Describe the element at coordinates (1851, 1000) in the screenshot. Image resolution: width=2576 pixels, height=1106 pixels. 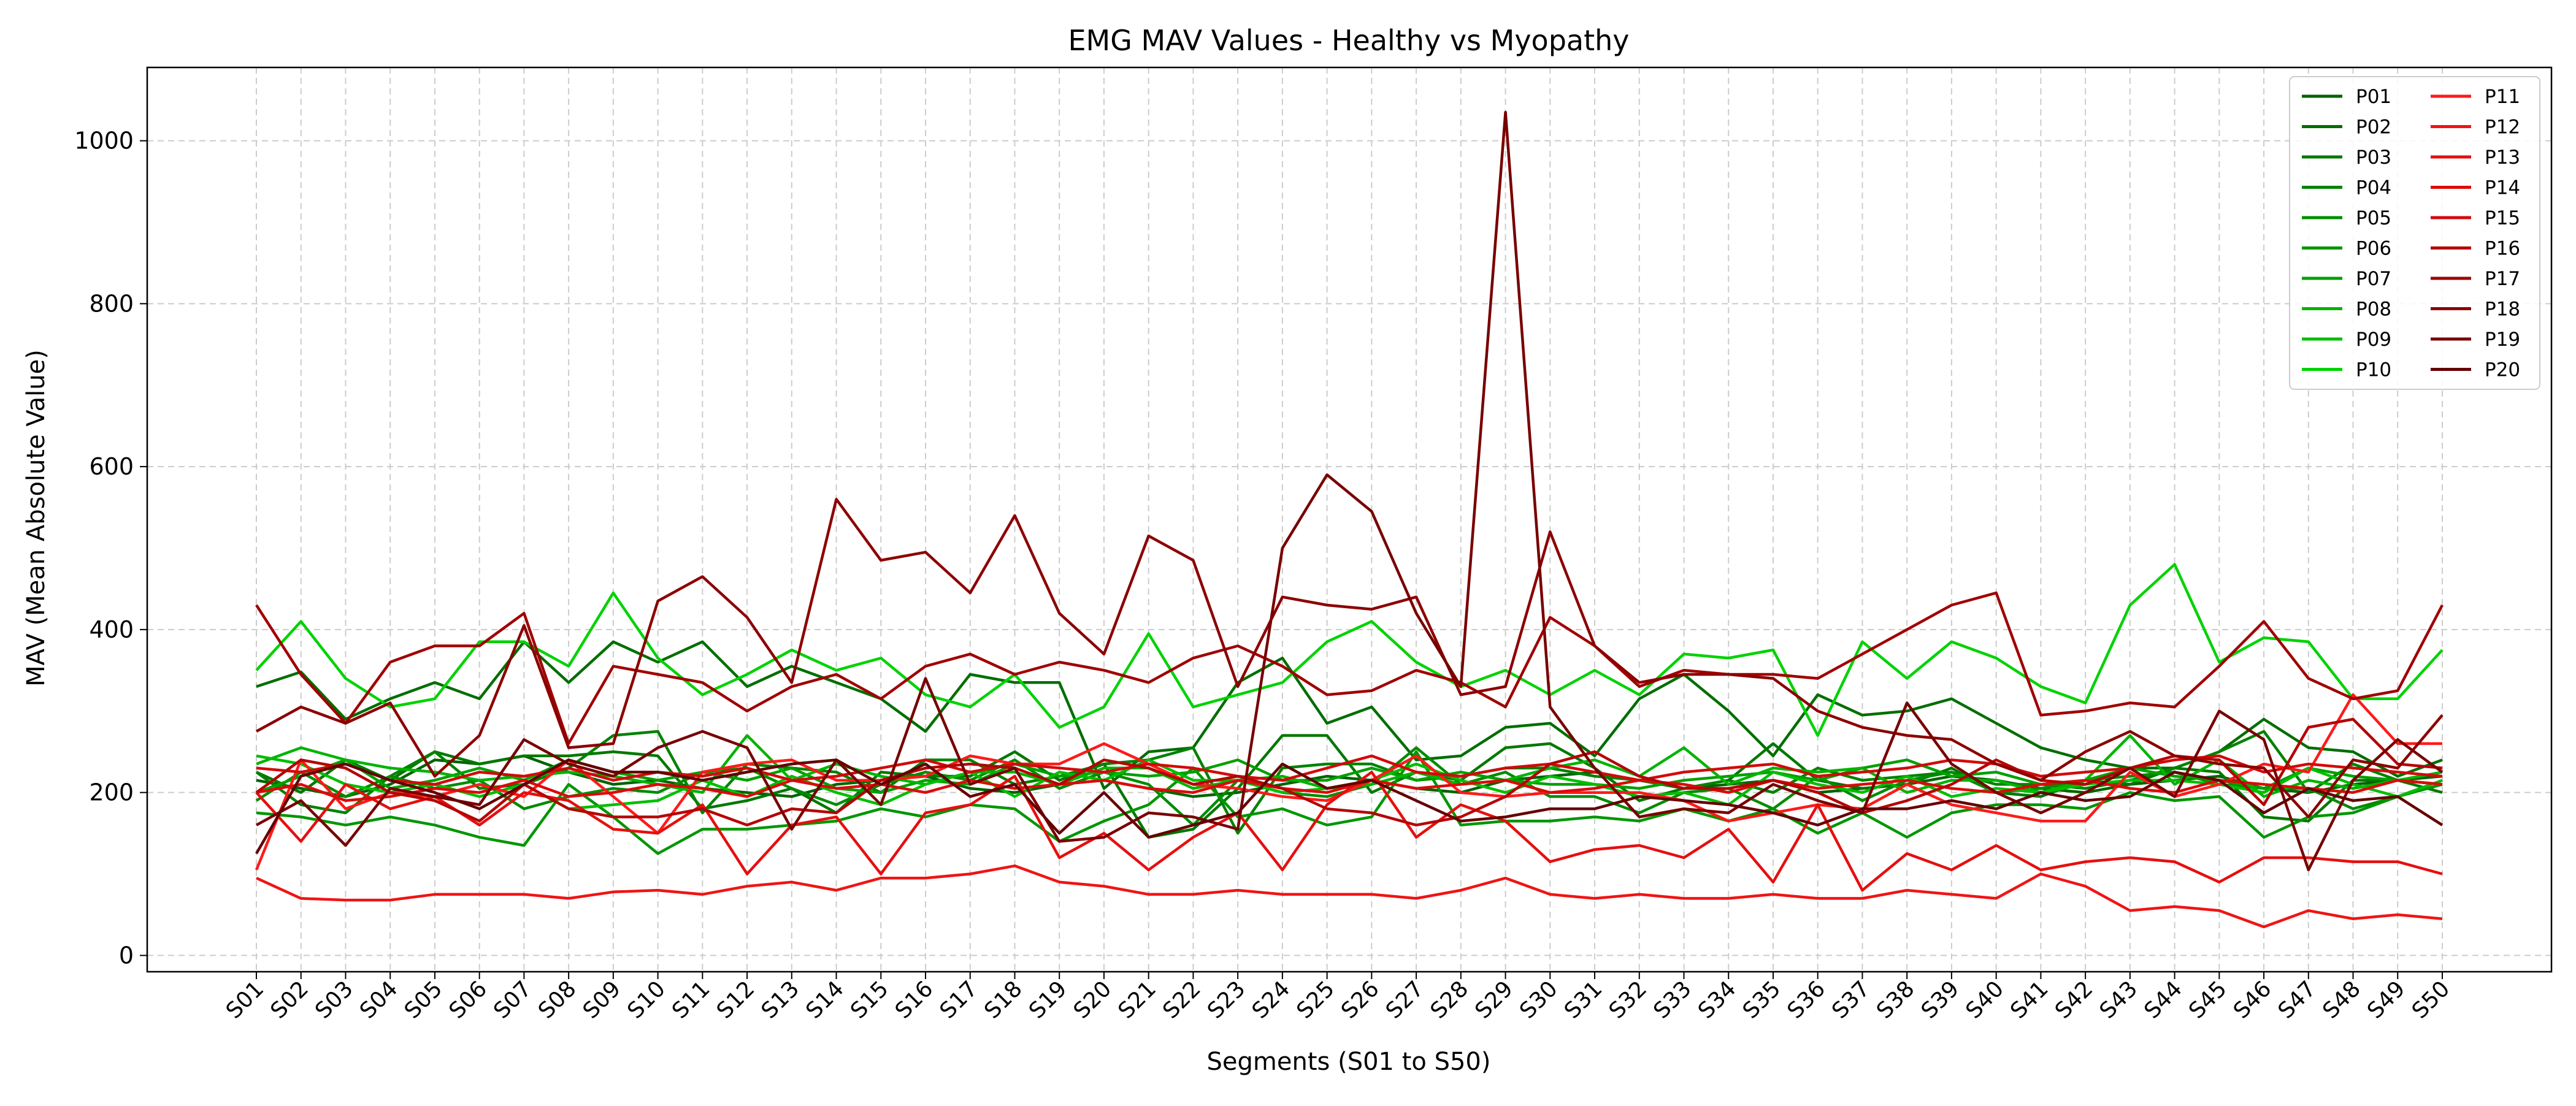
I see `x-tick-label: S37` at that location.